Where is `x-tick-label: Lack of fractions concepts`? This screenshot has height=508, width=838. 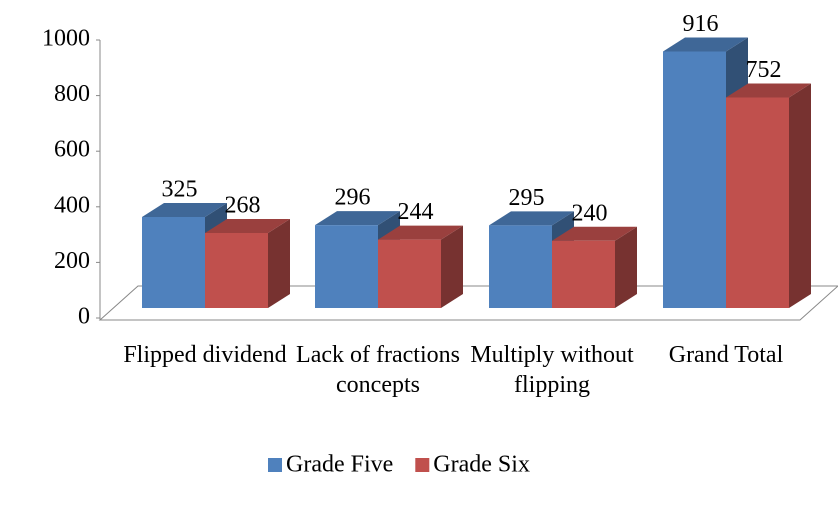
x-tick-label: Lack of fractions concepts is located at coordinates (378, 370).